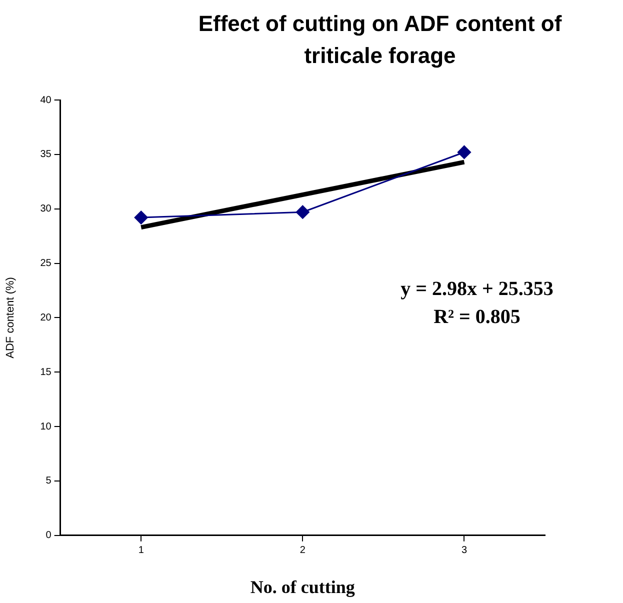 This screenshot has height=603, width=623. What do you see at coordinates (477, 289) in the screenshot?
I see `annotation: y = 2.98x + 25.353` at bounding box center [477, 289].